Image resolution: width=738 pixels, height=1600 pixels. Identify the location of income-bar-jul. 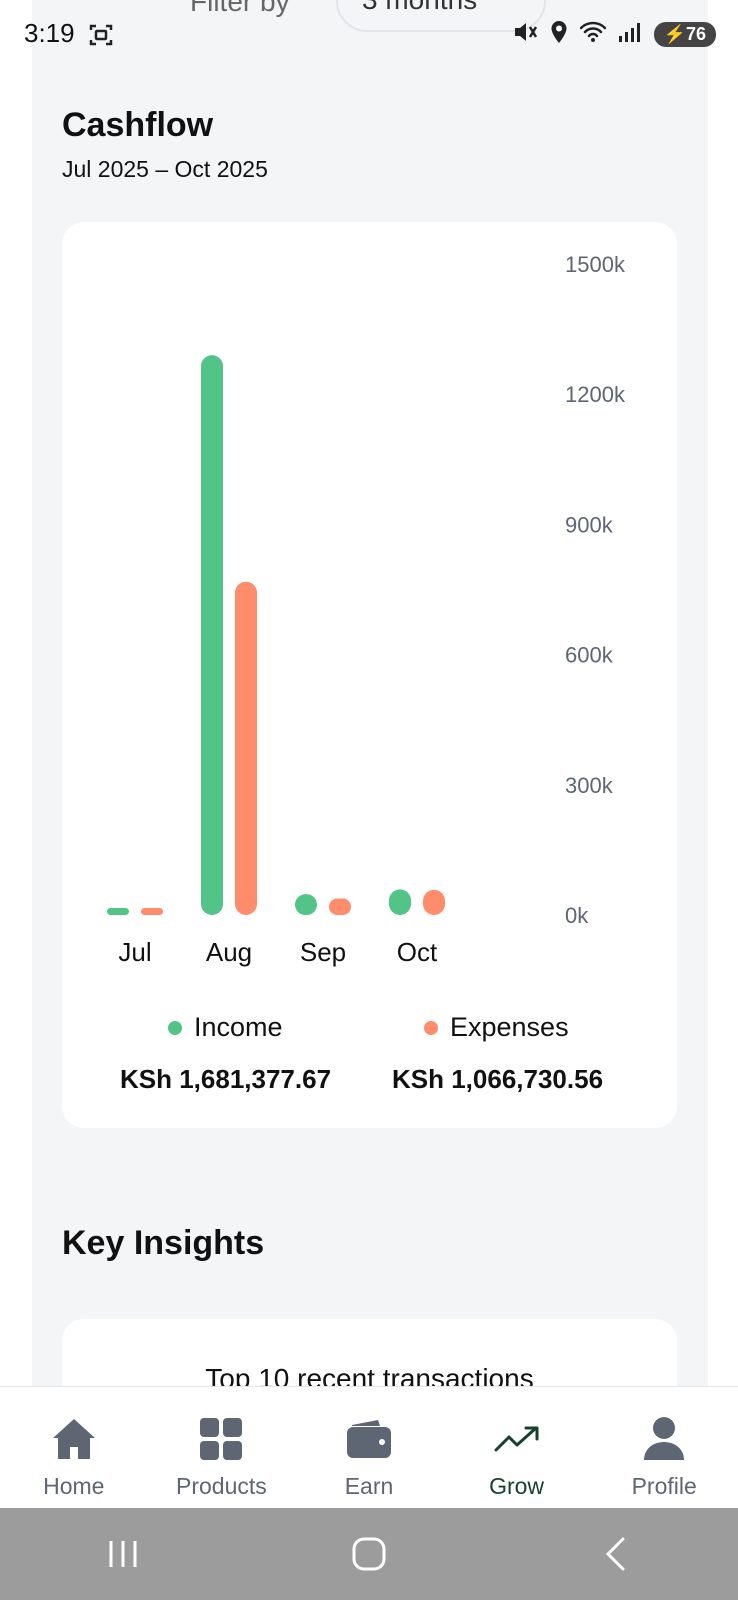
(118, 911).